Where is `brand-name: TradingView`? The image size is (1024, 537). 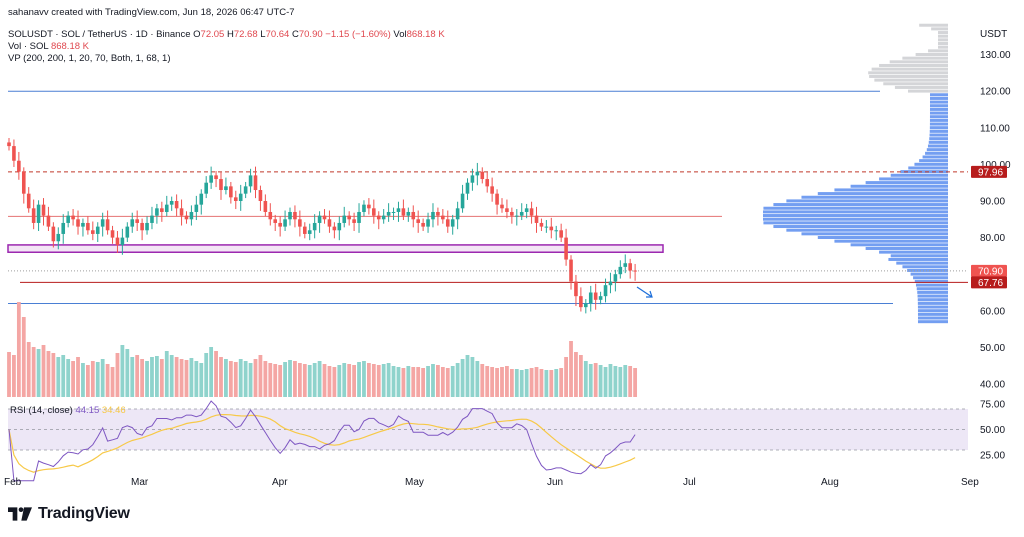
brand-name: TradingView is located at coordinates (84, 513).